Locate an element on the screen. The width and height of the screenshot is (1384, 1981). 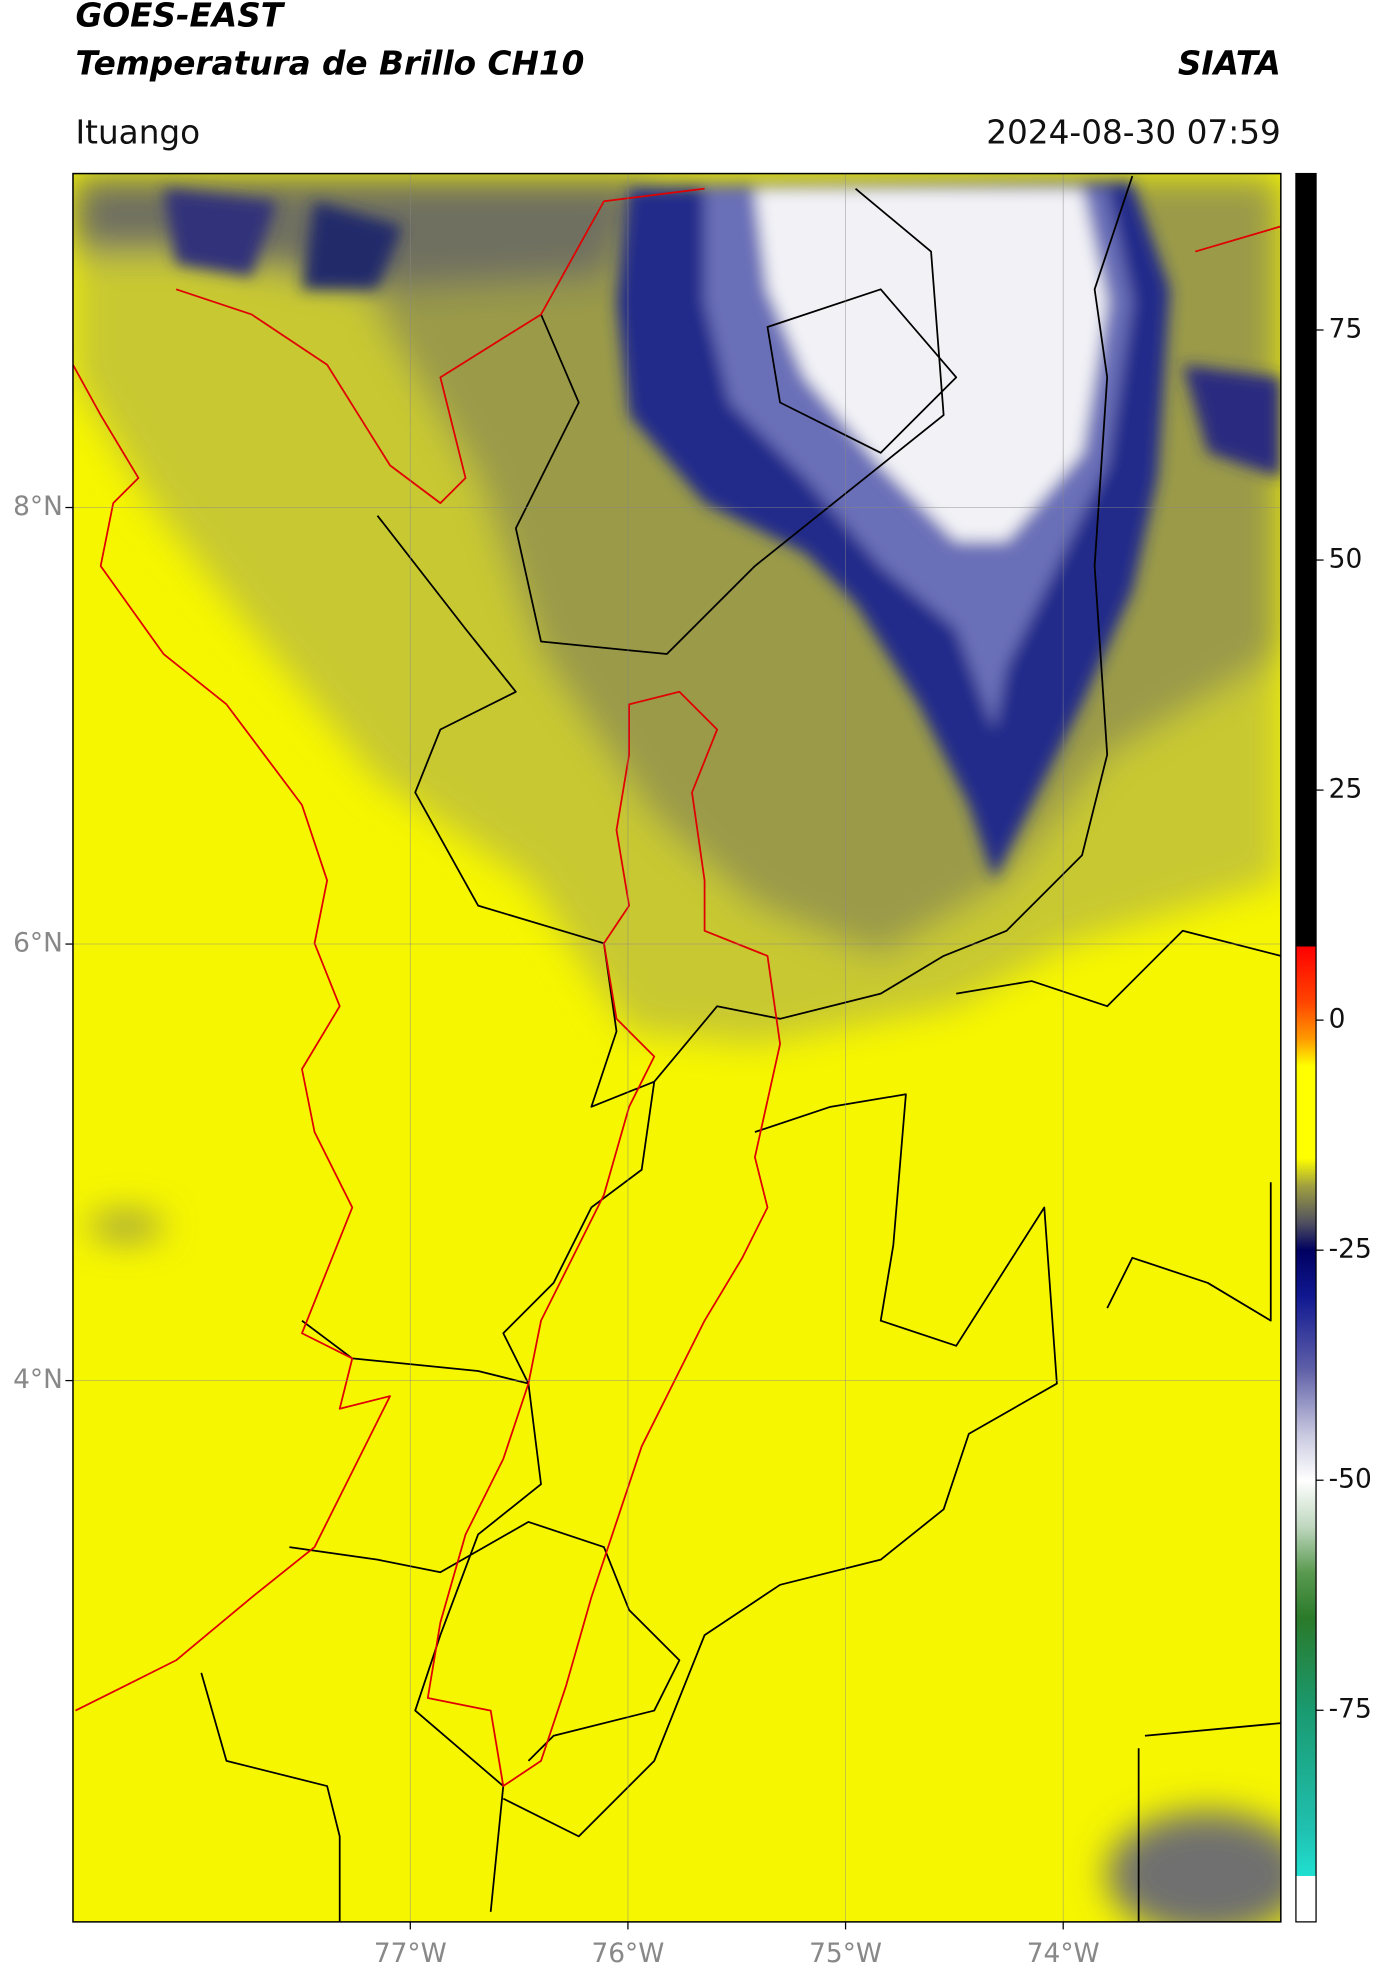
colorbar-tick-label: 0 is located at coordinates (1337, 1019).